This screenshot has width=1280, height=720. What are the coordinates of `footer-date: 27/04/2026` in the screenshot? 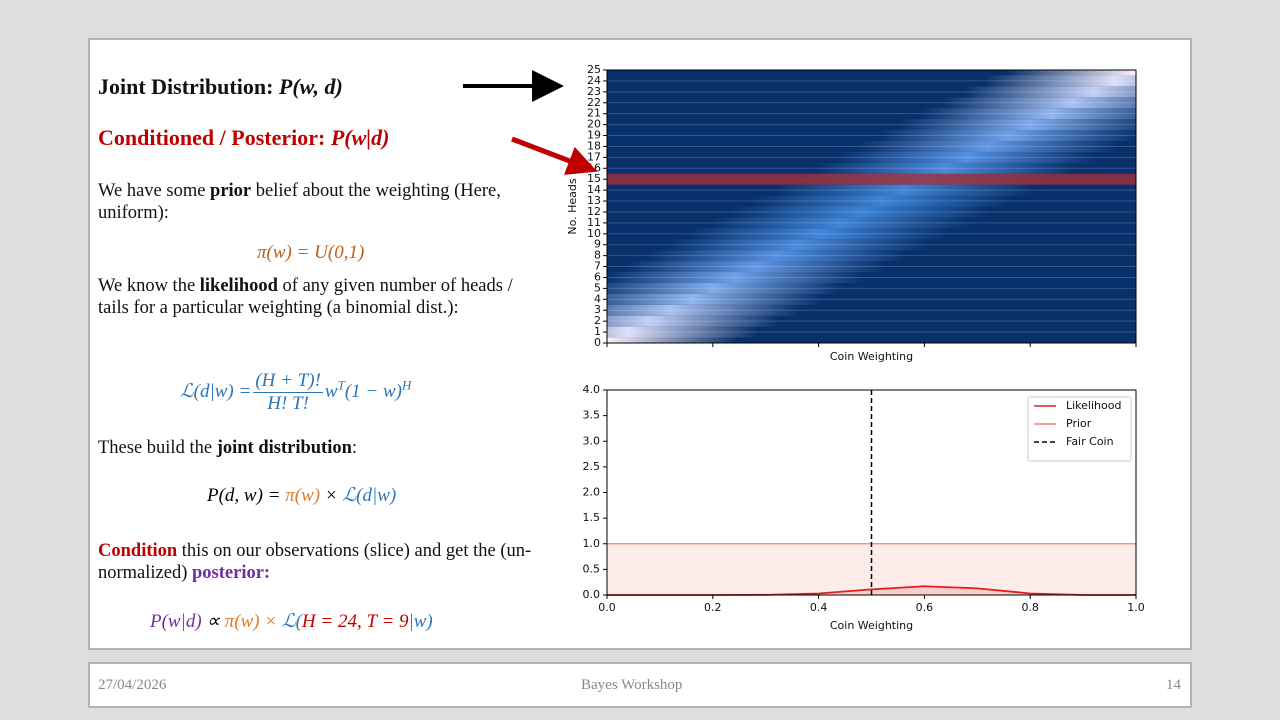 It's located at (132, 685).